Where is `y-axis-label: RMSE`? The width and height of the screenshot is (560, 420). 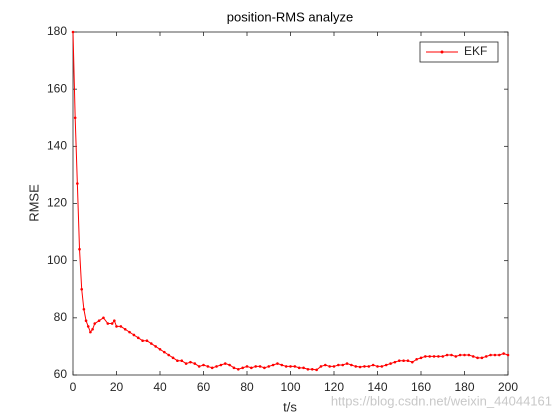 y-axis-label: RMSE is located at coordinates (33, 203).